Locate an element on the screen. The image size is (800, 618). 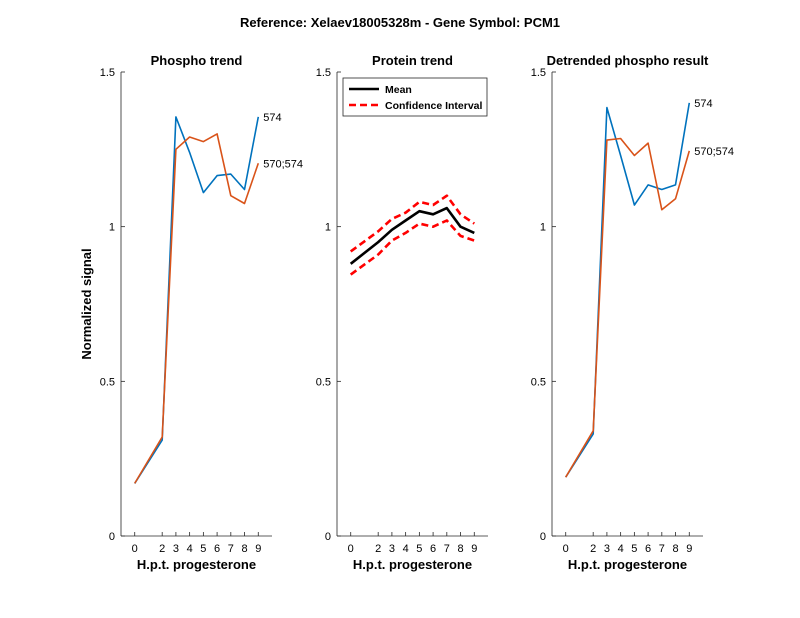
legend-box is located at coordinates (415, 97).